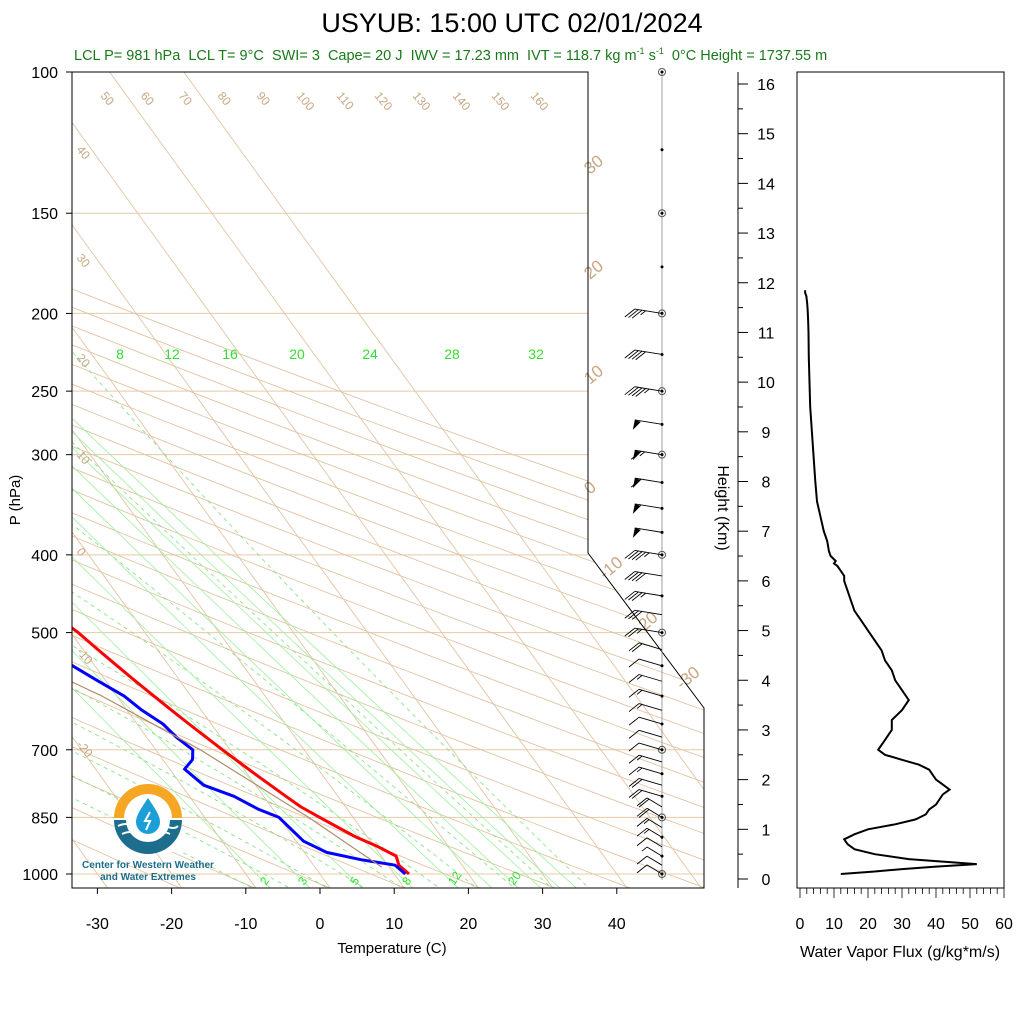 This screenshot has height=1024, width=1024. What do you see at coordinates (766, 483) in the screenshot?
I see `height-tick-label: 8` at bounding box center [766, 483].